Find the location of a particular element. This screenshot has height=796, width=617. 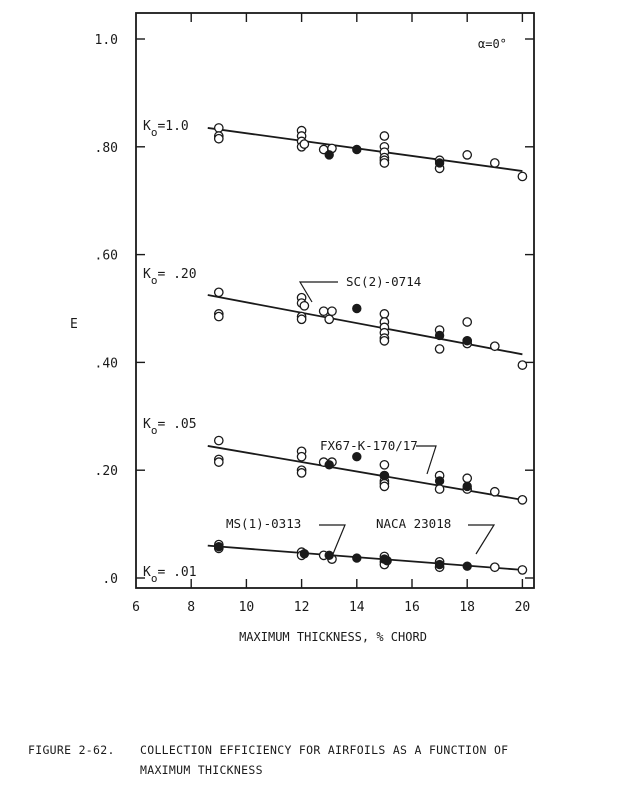

callout: NACA 23018 is located at coordinates (436, 535).